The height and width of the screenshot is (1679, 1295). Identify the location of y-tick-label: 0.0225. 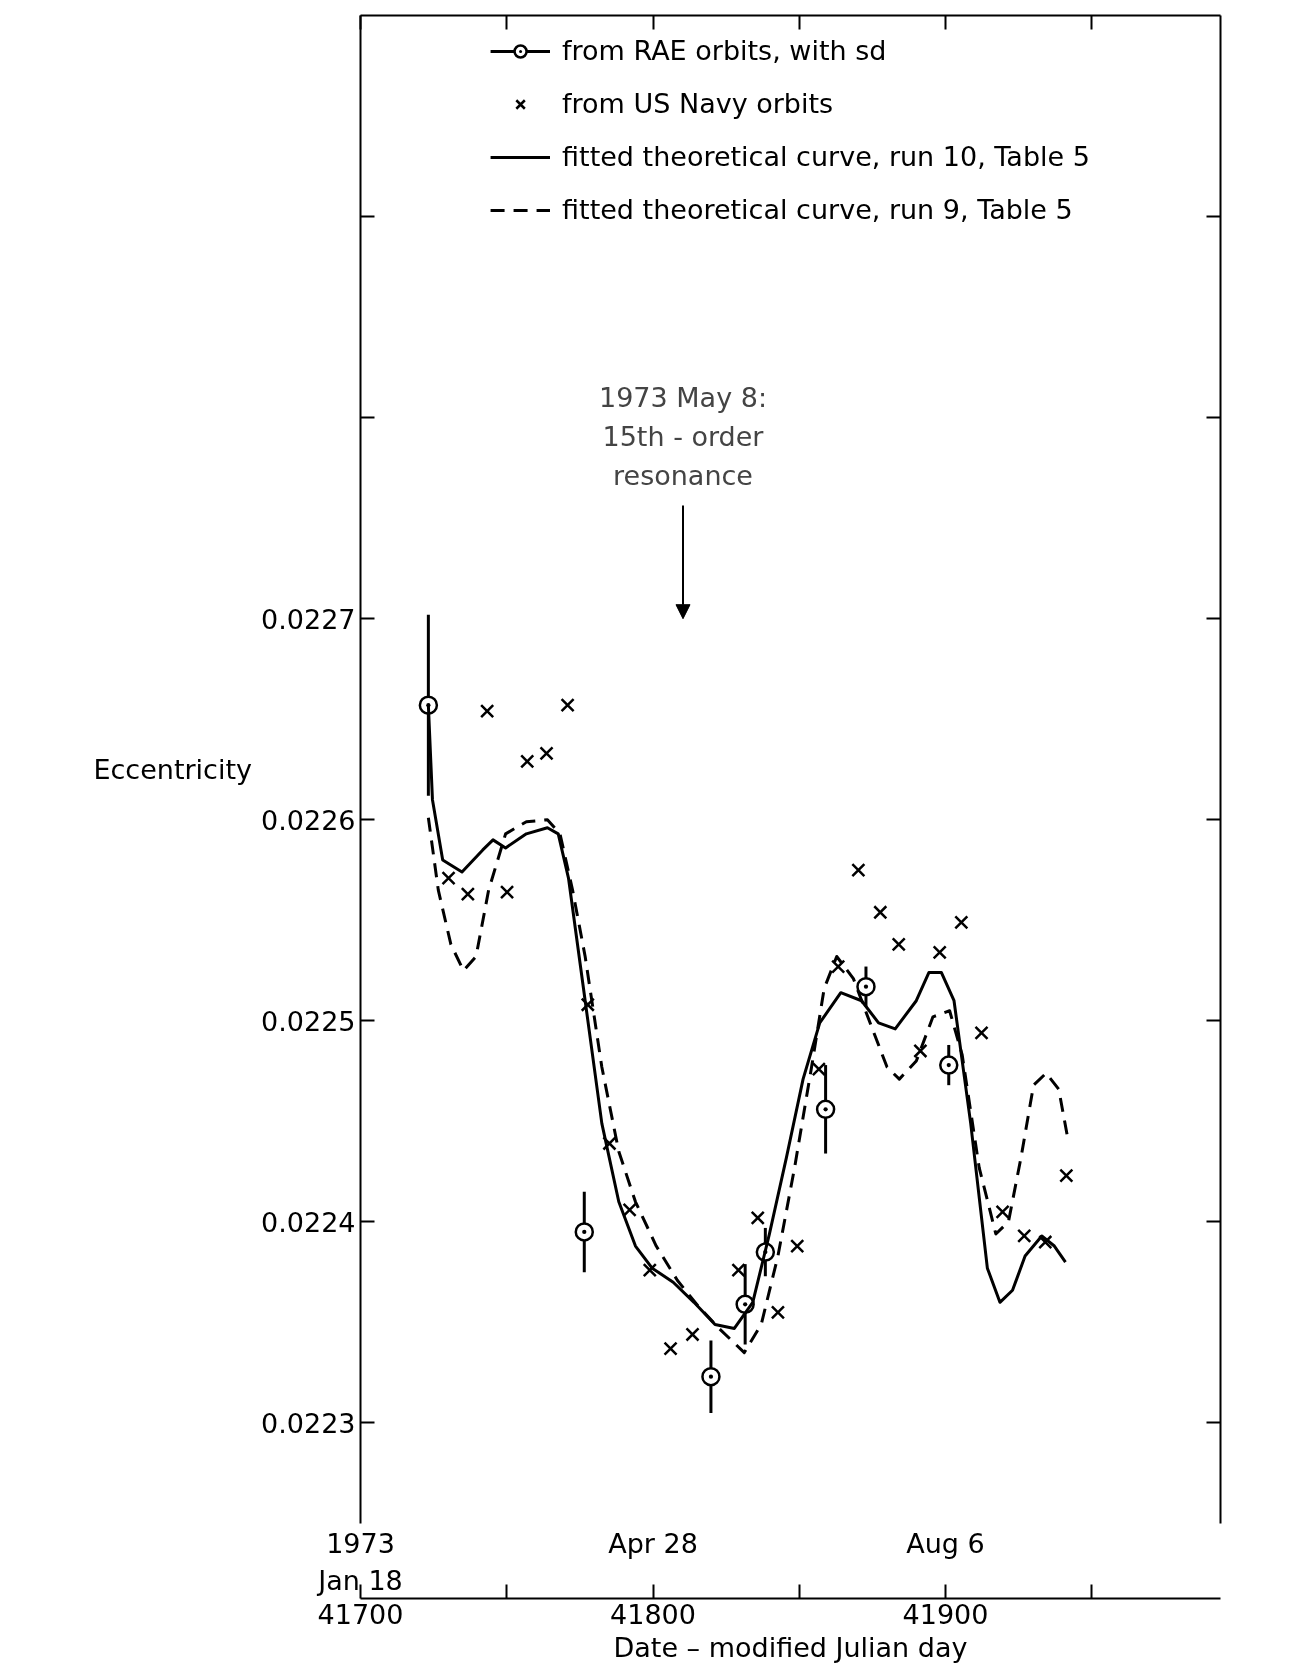
(308, 1021).